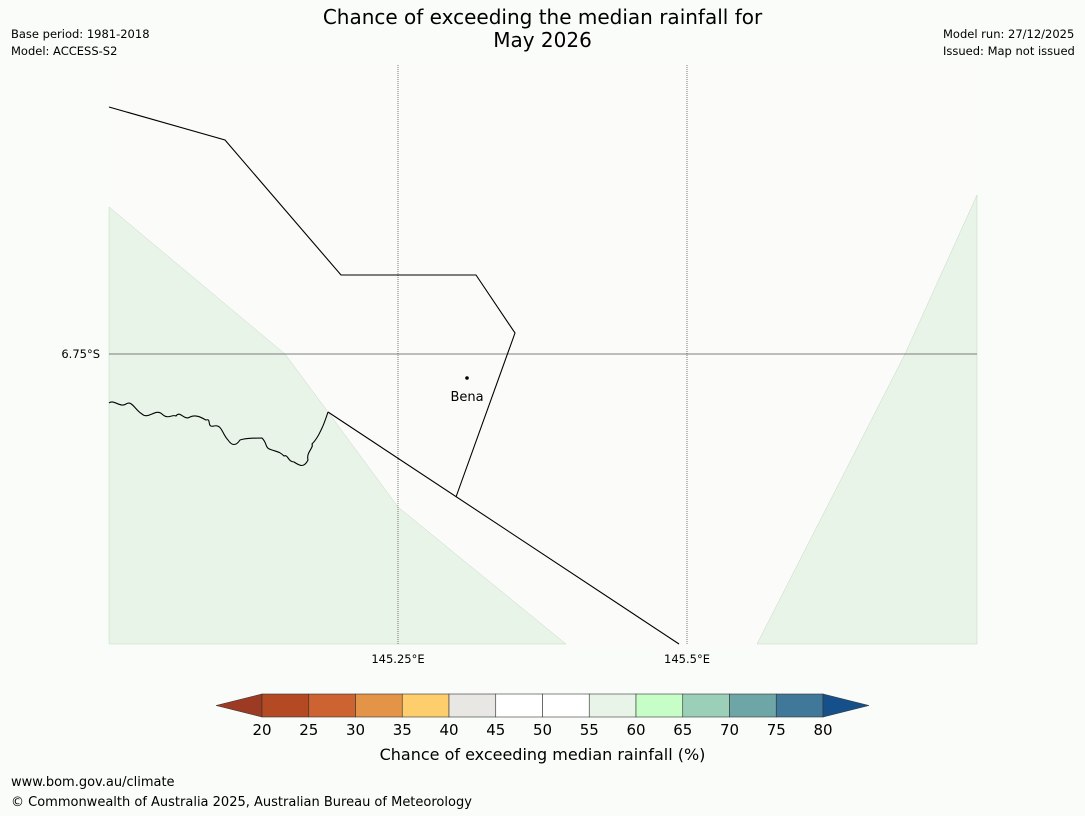 The image size is (1085, 816). I want to click on colorbar-extend-high, so click(846, 705).